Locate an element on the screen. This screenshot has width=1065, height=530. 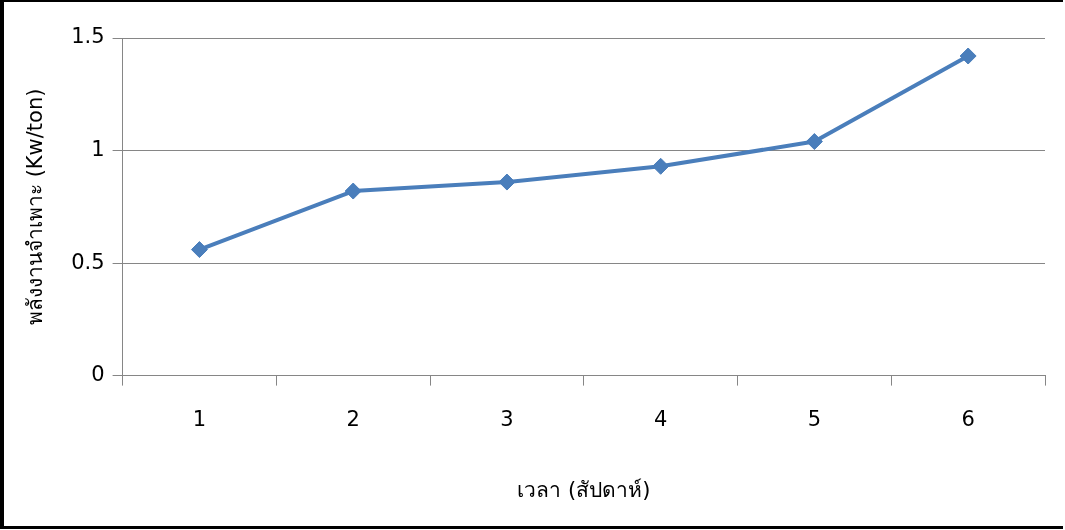
x-tick-label: 3 is located at coordinates (507, 418).